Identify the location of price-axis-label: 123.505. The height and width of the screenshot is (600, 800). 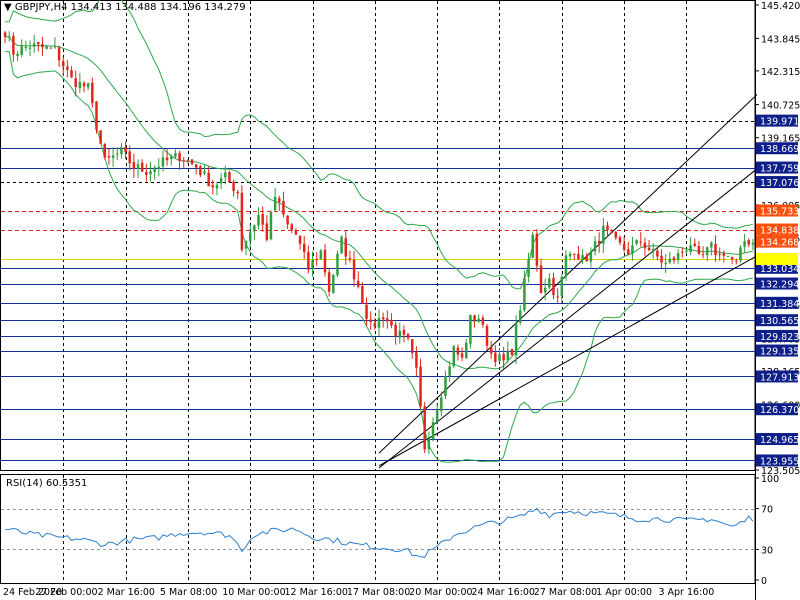
(780, 471).